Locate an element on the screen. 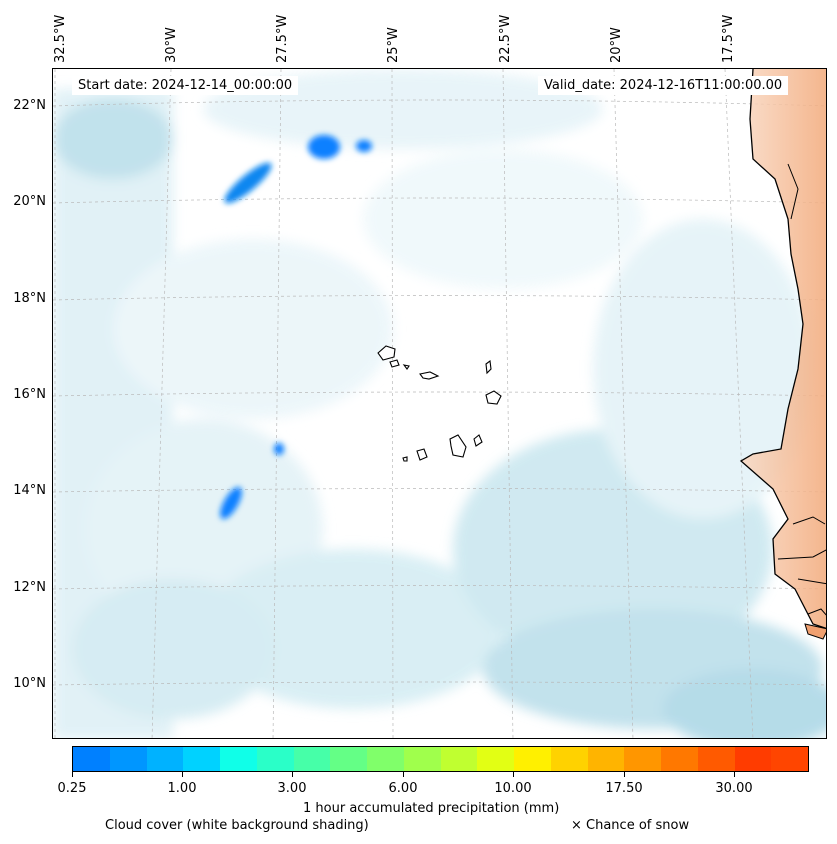 The image size is (837, 844). colorbar-tick-label: 0.25 is located at coordinates (72, 788).